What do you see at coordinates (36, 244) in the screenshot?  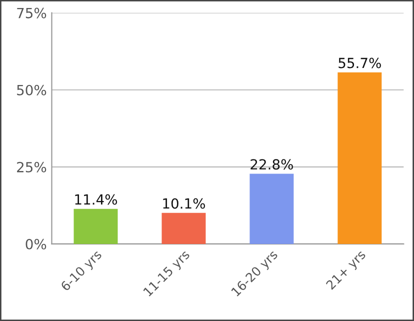 I see `y-tick-label: 0%` at bounding box center [36, 244].